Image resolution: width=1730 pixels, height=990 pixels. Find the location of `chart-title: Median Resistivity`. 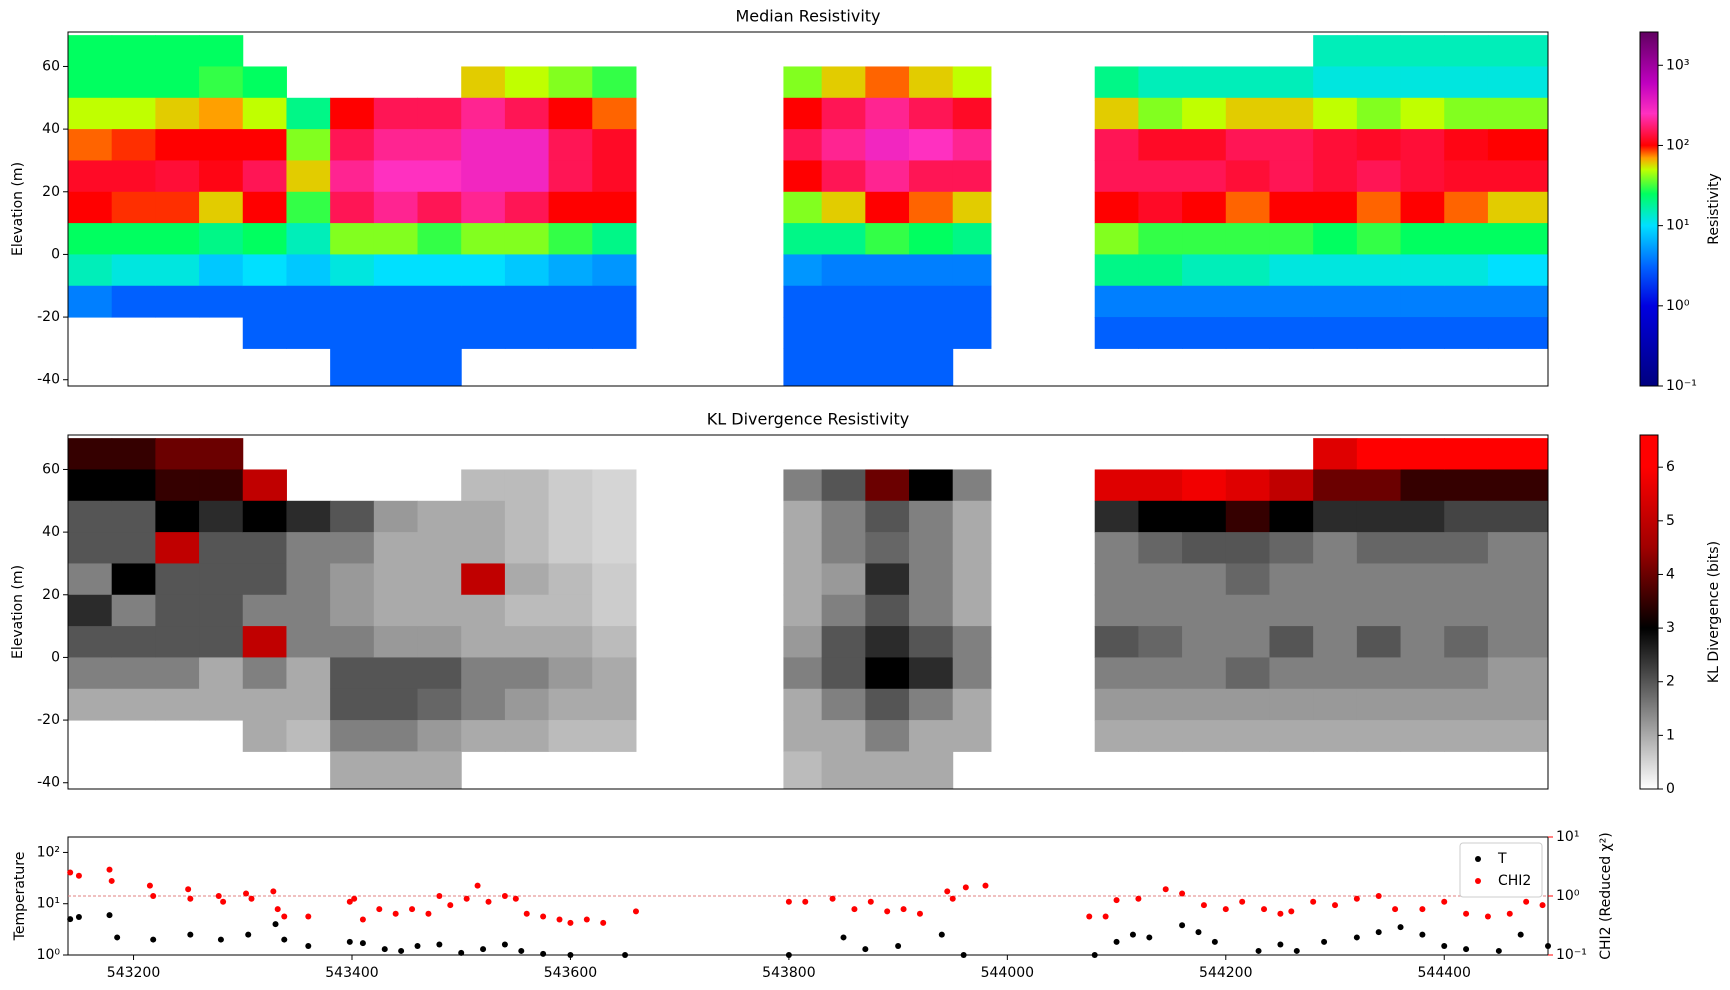

chart-title: Median Resistivity is located at coordinates (807, 16).